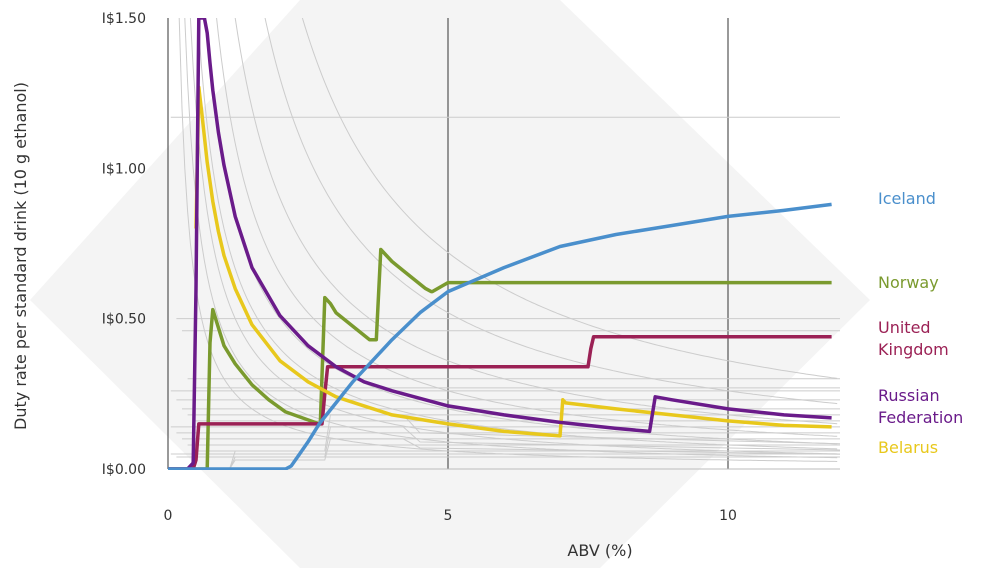 The image size is (1008, 568). Describe the element at coordinates (913, 349) in the screenshot. I see `series-label-united-kingdom: Kingdom` at that location.